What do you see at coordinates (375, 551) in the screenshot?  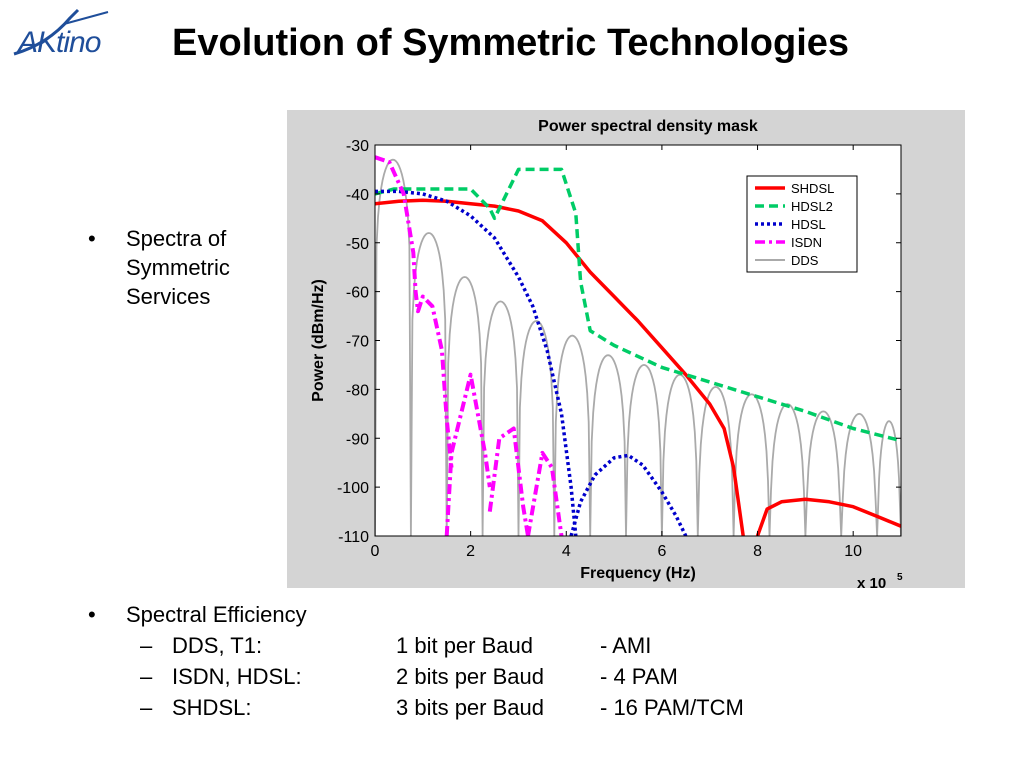 I see `x-tick-label: 0` at bounding box center [375, 551].